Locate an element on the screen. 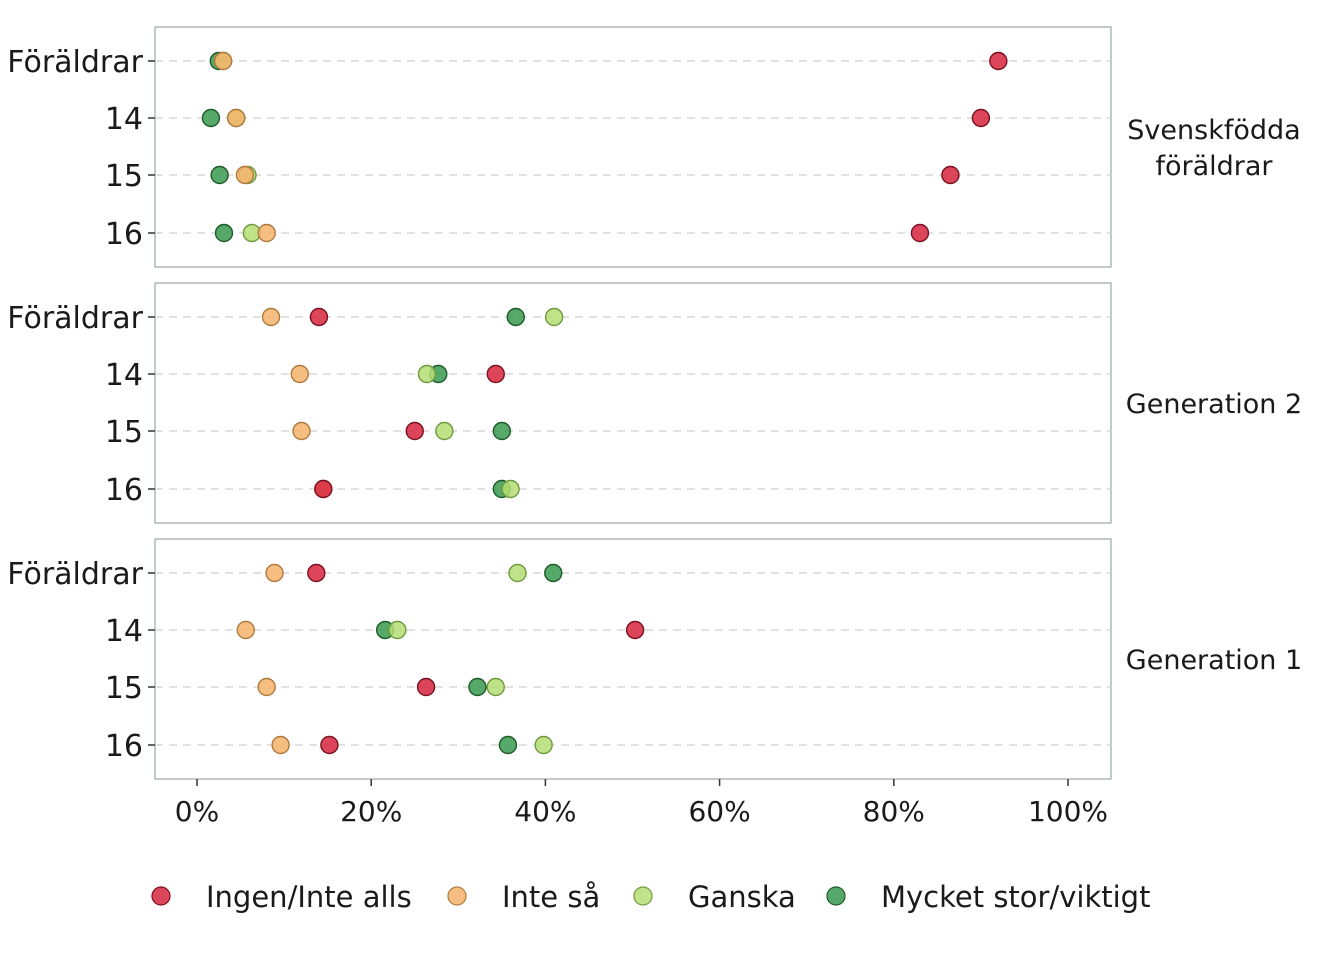  x-tick-label: 0% is located at coordinates (197, 811).